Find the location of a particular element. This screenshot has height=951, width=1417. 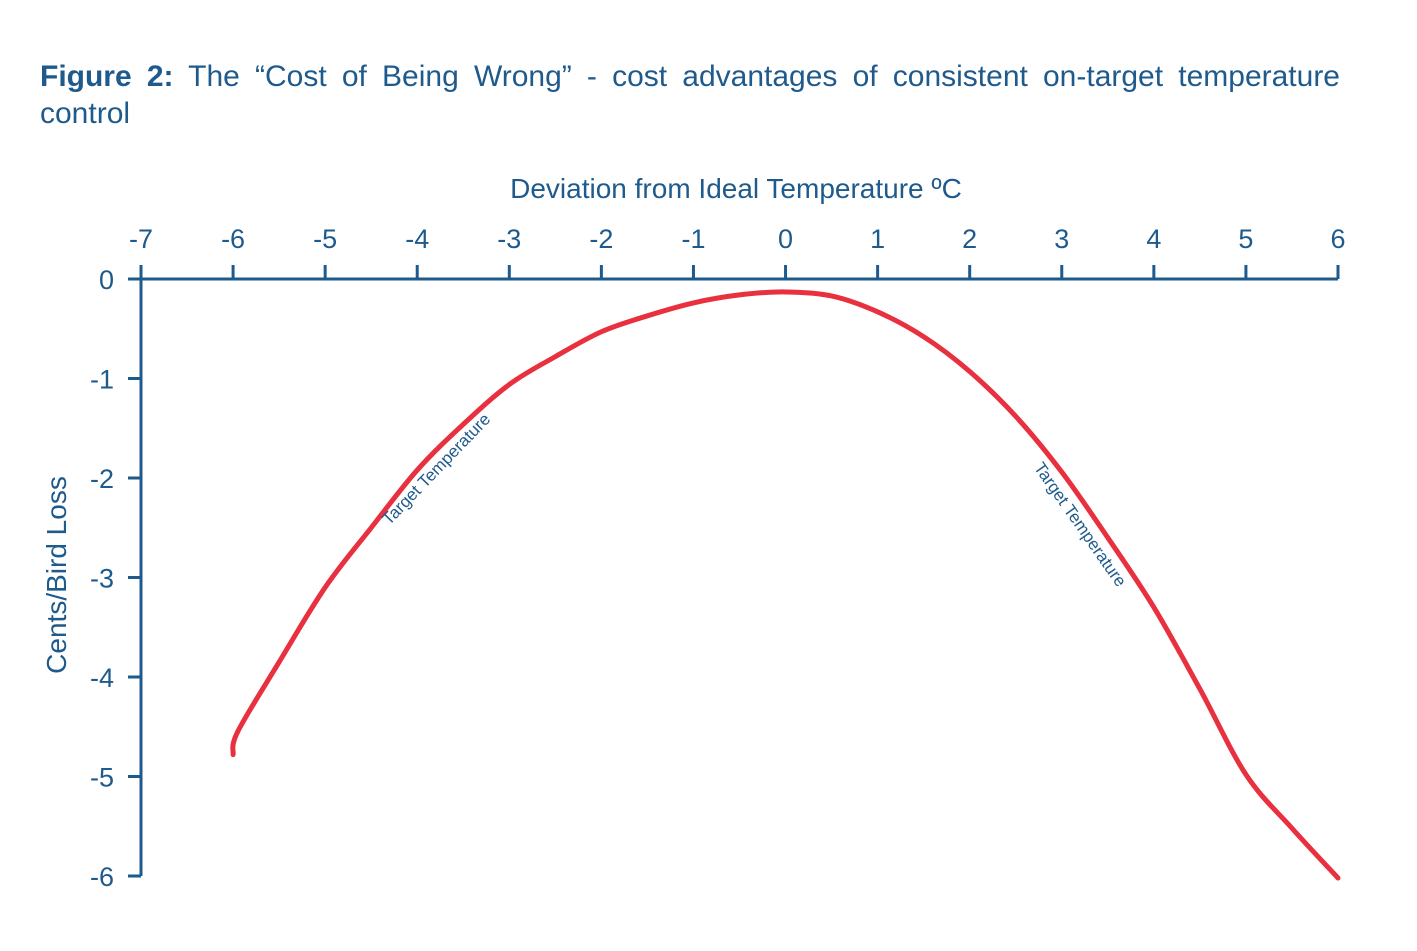

y-tick-label: -3 is located at coordinates (102, 579).